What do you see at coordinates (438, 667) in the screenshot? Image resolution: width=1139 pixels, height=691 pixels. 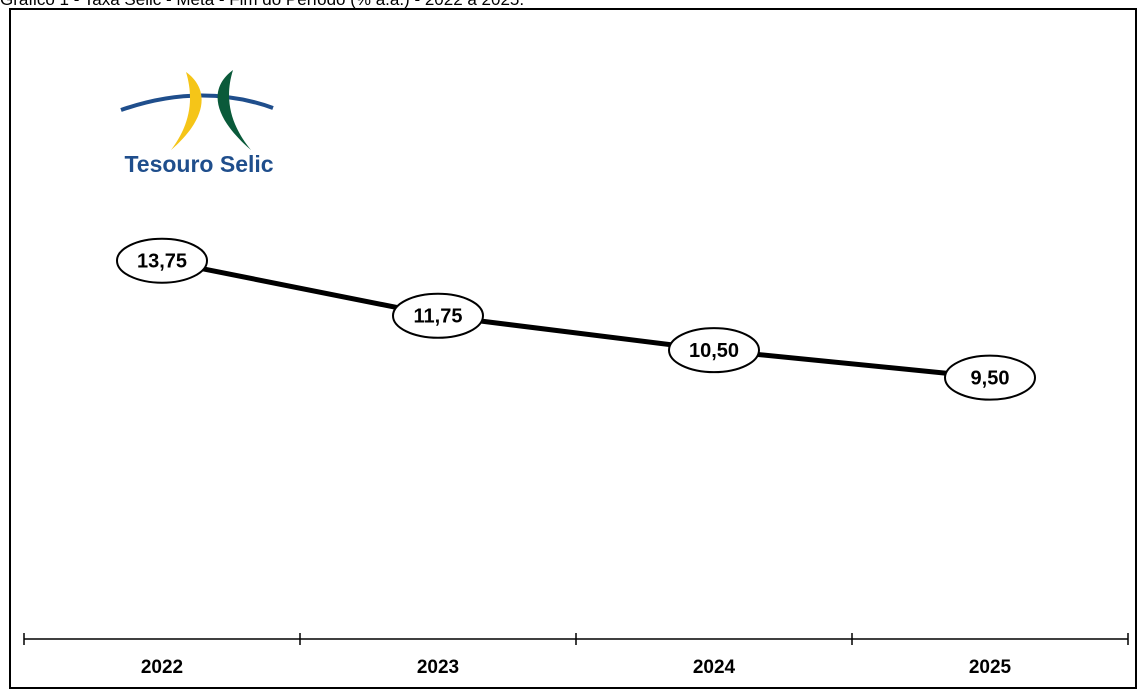 I see `x-tick-label: 2023` at bounding box center [438, 667].